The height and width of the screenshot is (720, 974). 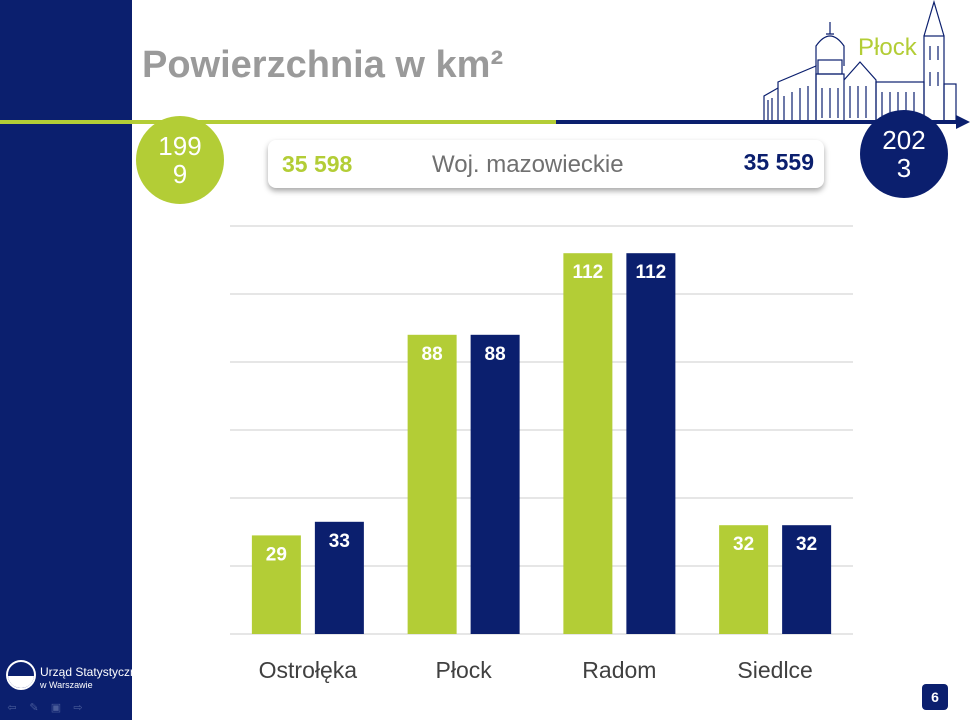 I want to click on start-year-label: 1999, so click(x=180, y=160).